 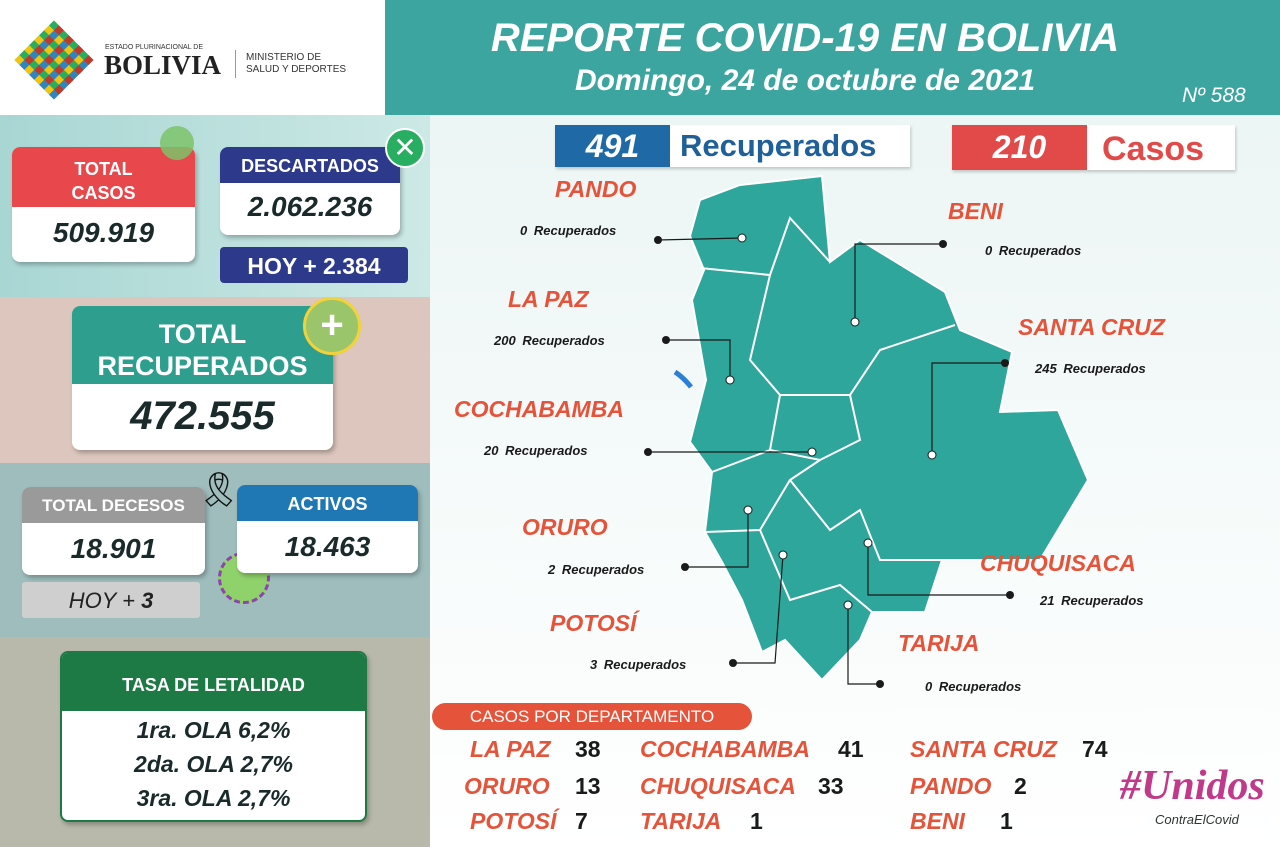 What do you see at coordinates (592, 716) in the screenshot?
I see `cases-title: CASOS POR DEPARTAMENTO` at bounding box center [592, 716].